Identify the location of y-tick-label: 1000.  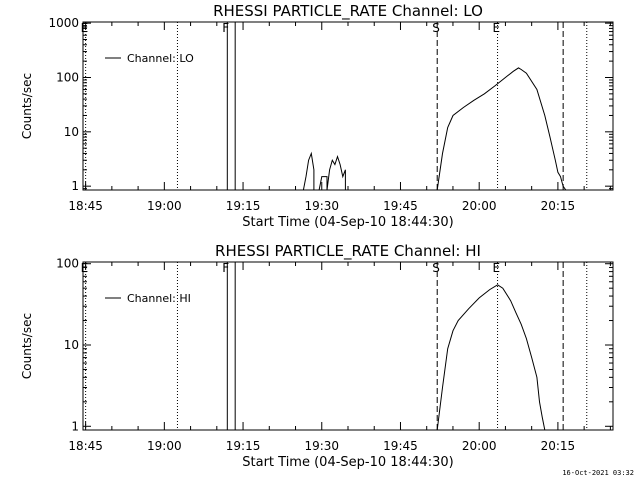
(63, 23).